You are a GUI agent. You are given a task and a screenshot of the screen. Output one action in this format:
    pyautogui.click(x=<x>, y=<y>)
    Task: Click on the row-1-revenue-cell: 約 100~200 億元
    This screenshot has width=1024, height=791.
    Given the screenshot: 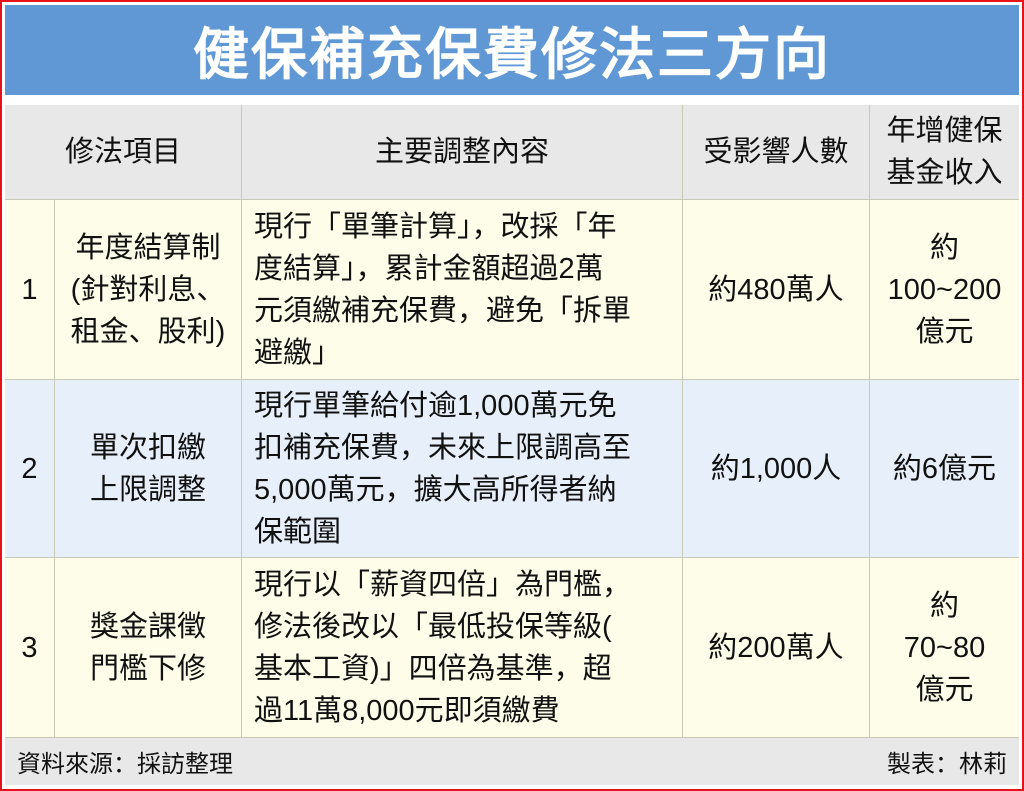 What is the action you would take?
    pyautogui.click(x=944, y=290)
    